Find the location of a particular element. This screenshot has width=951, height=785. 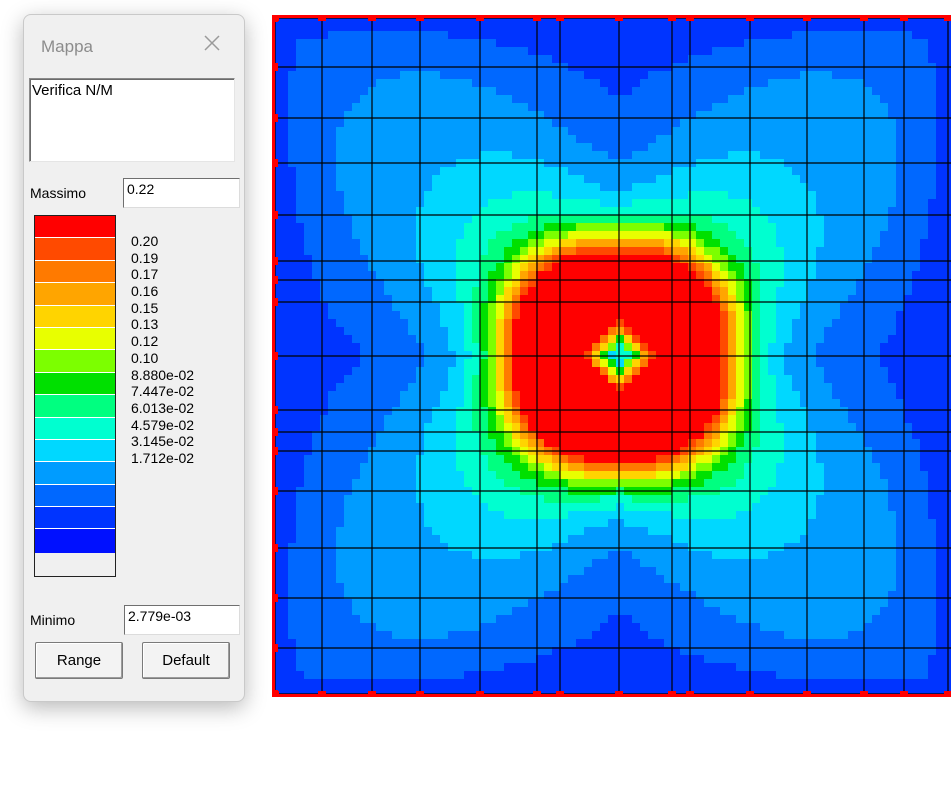

min-value-field: 2.779e-03 is located at coordinates (182, 620).